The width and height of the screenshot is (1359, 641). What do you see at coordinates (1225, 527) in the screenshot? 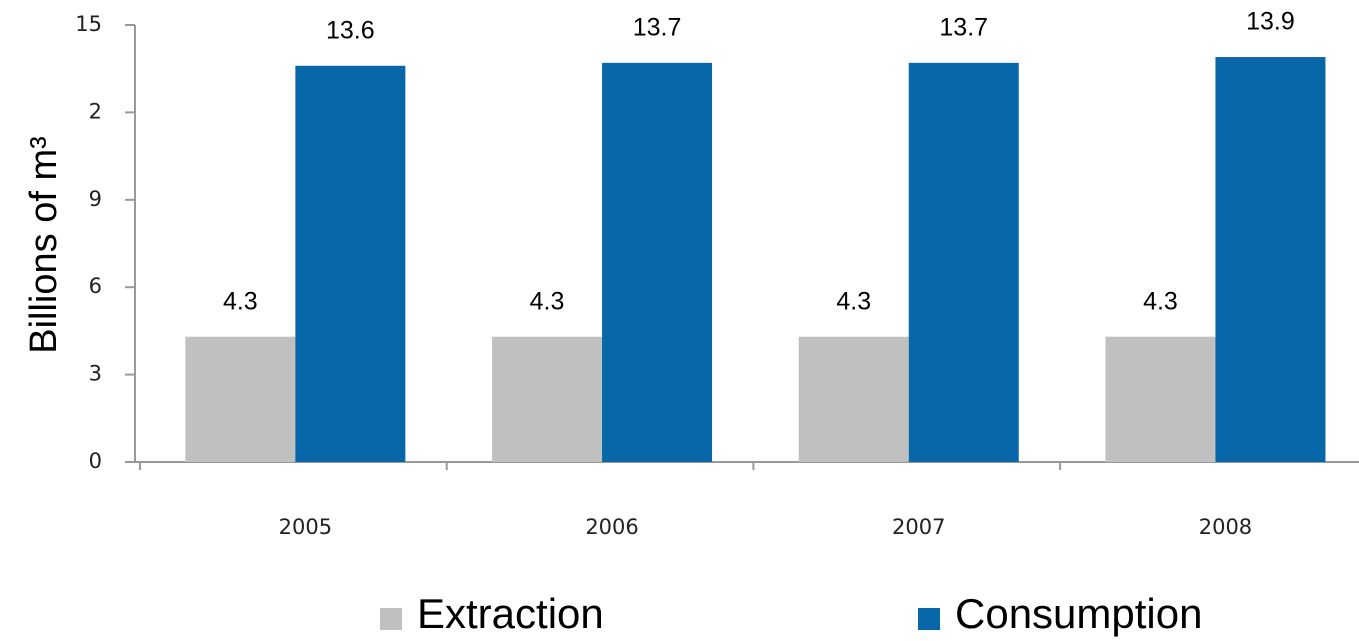
I see `x-tick-label: 2008` at bounding box center [1225, 527].